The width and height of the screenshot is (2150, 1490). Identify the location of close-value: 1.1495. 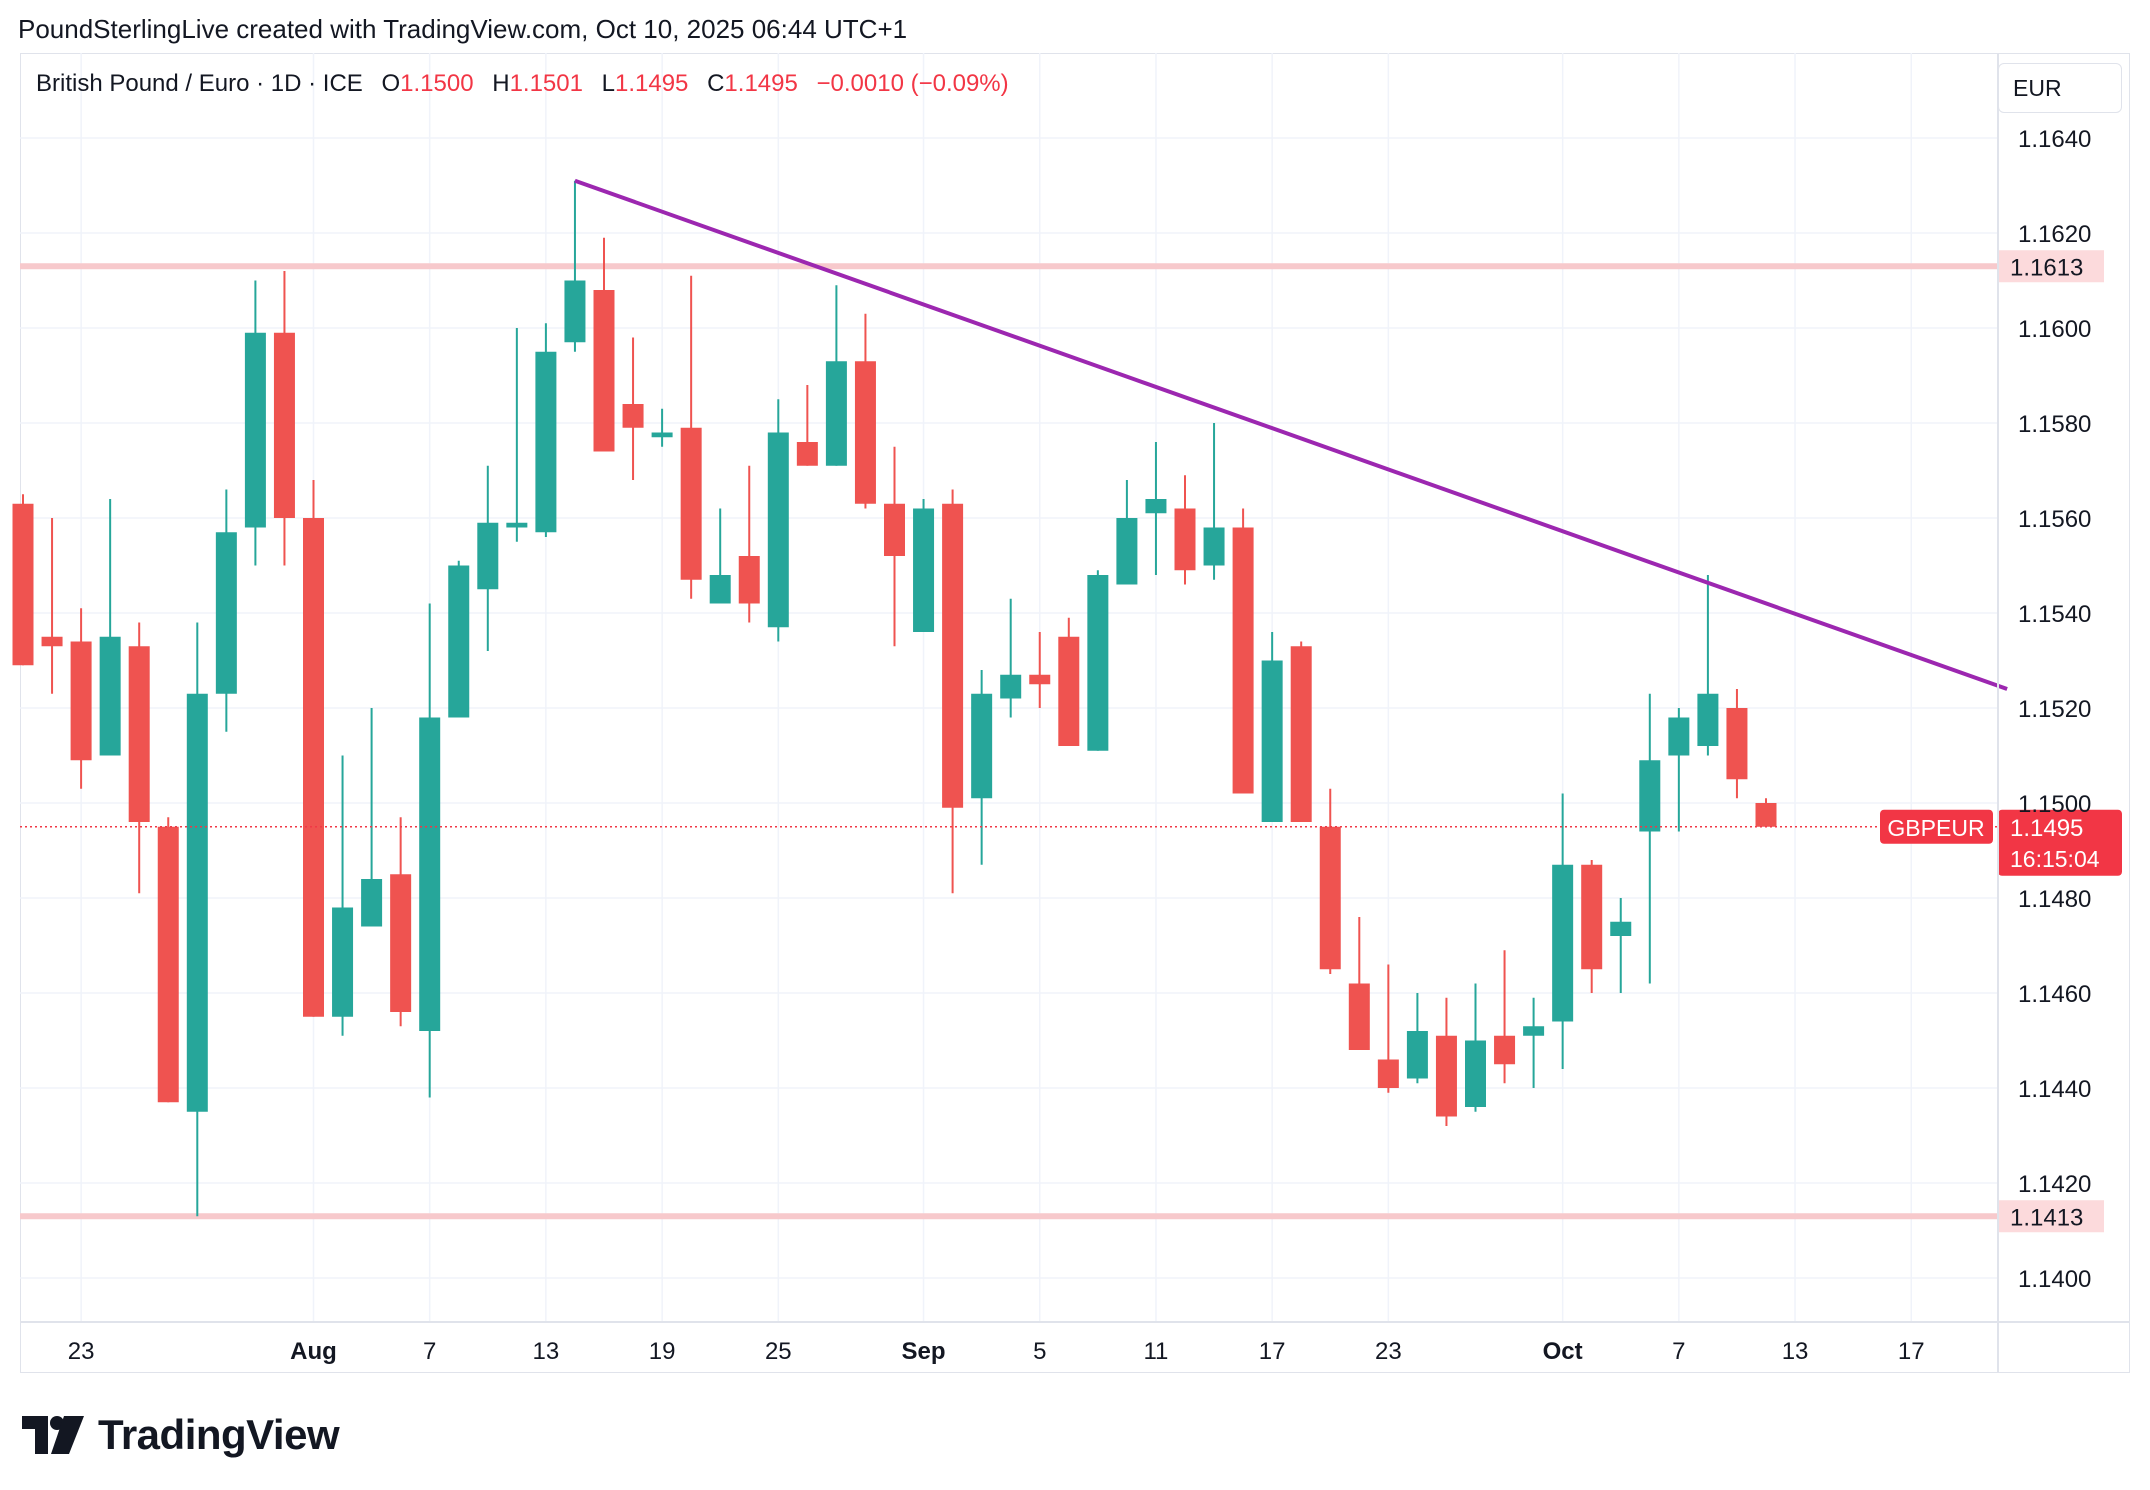
(761, 83).